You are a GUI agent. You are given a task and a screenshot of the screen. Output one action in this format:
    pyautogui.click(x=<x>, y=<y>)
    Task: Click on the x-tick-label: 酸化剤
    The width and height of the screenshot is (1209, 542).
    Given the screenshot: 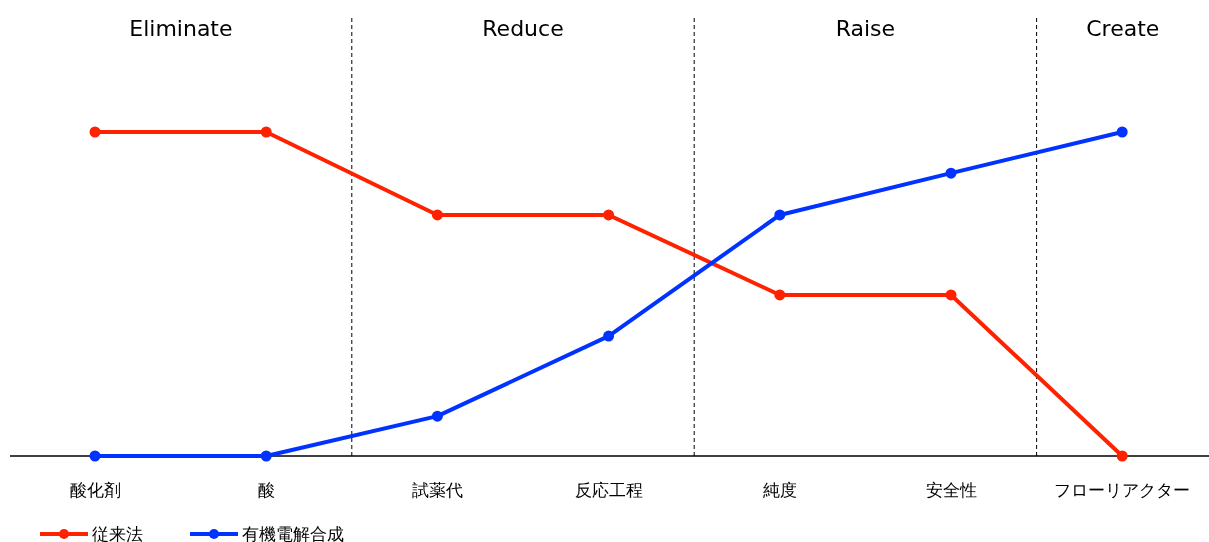 What is the action you would take?
    pyautogui.click(x=95, y=490)
    